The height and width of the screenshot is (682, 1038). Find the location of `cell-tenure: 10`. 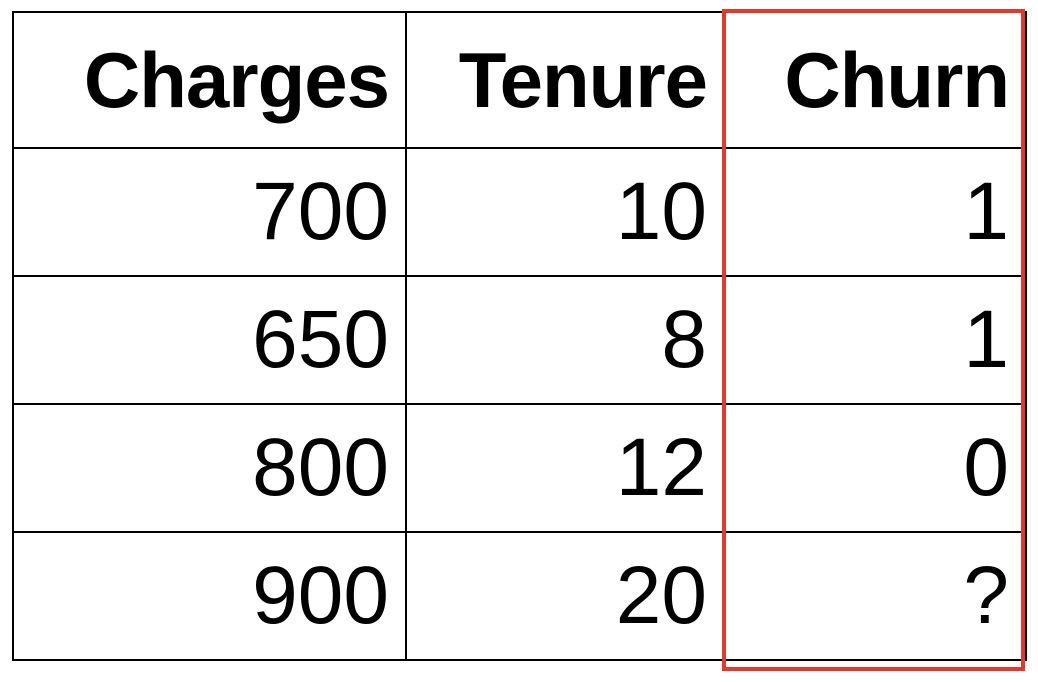

cell-tenure: 10 is located at coordinates (565, 212).